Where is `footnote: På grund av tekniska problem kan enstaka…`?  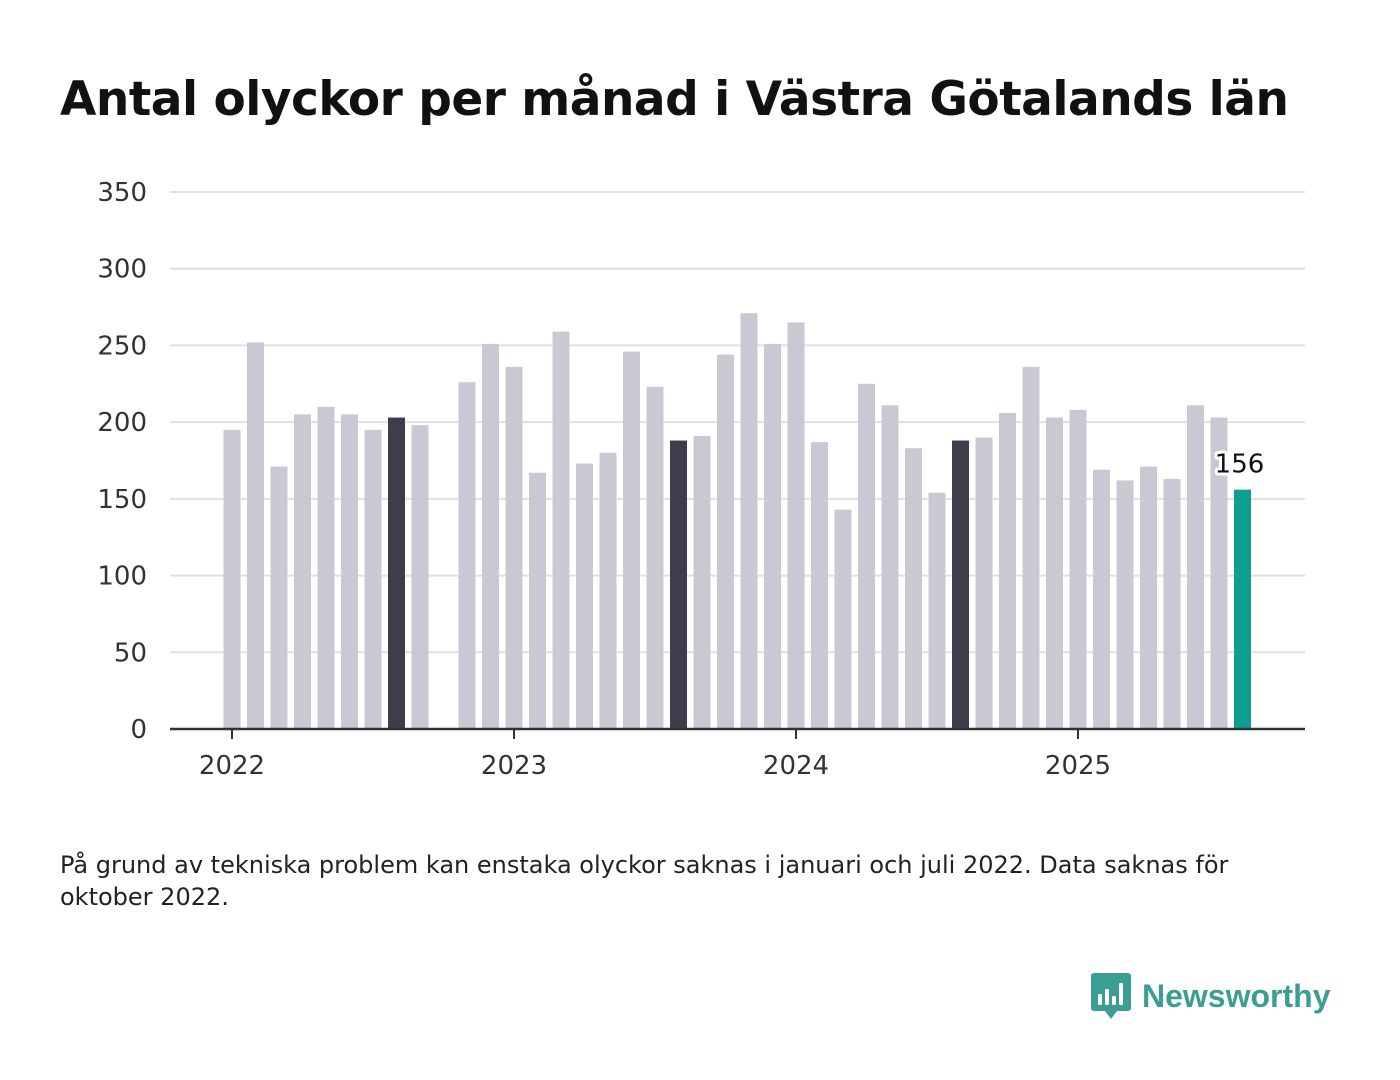
footnote: På grund av tekniska problem kan enstaka… is located at coordinates (644, 881).